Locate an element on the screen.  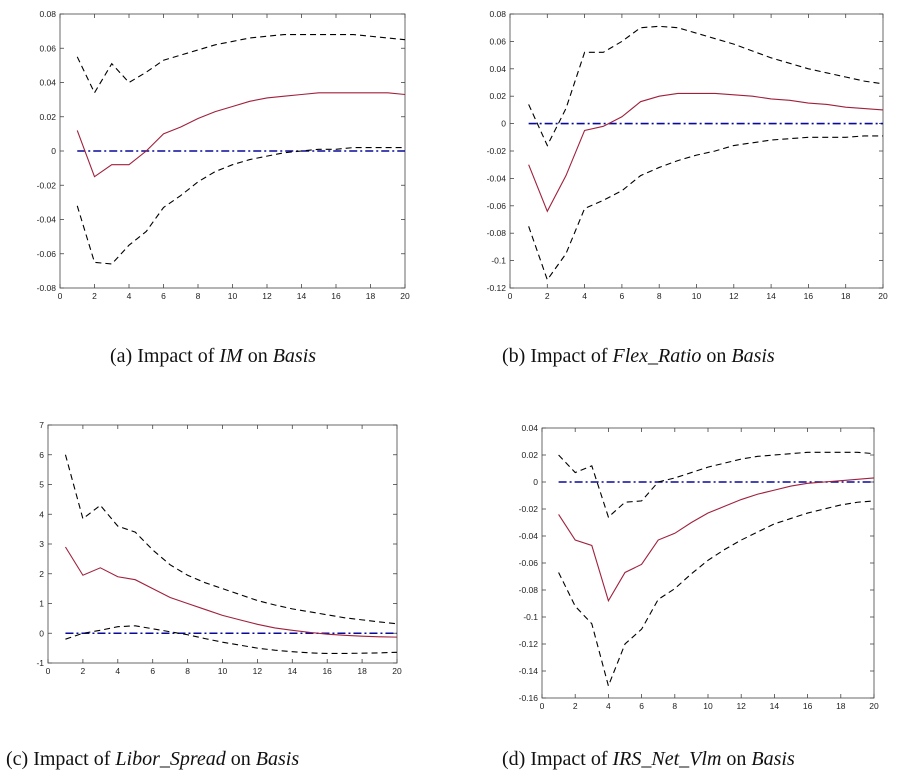
y-tick-label-d-3: -0.1 is located at coordinates (530, 617).